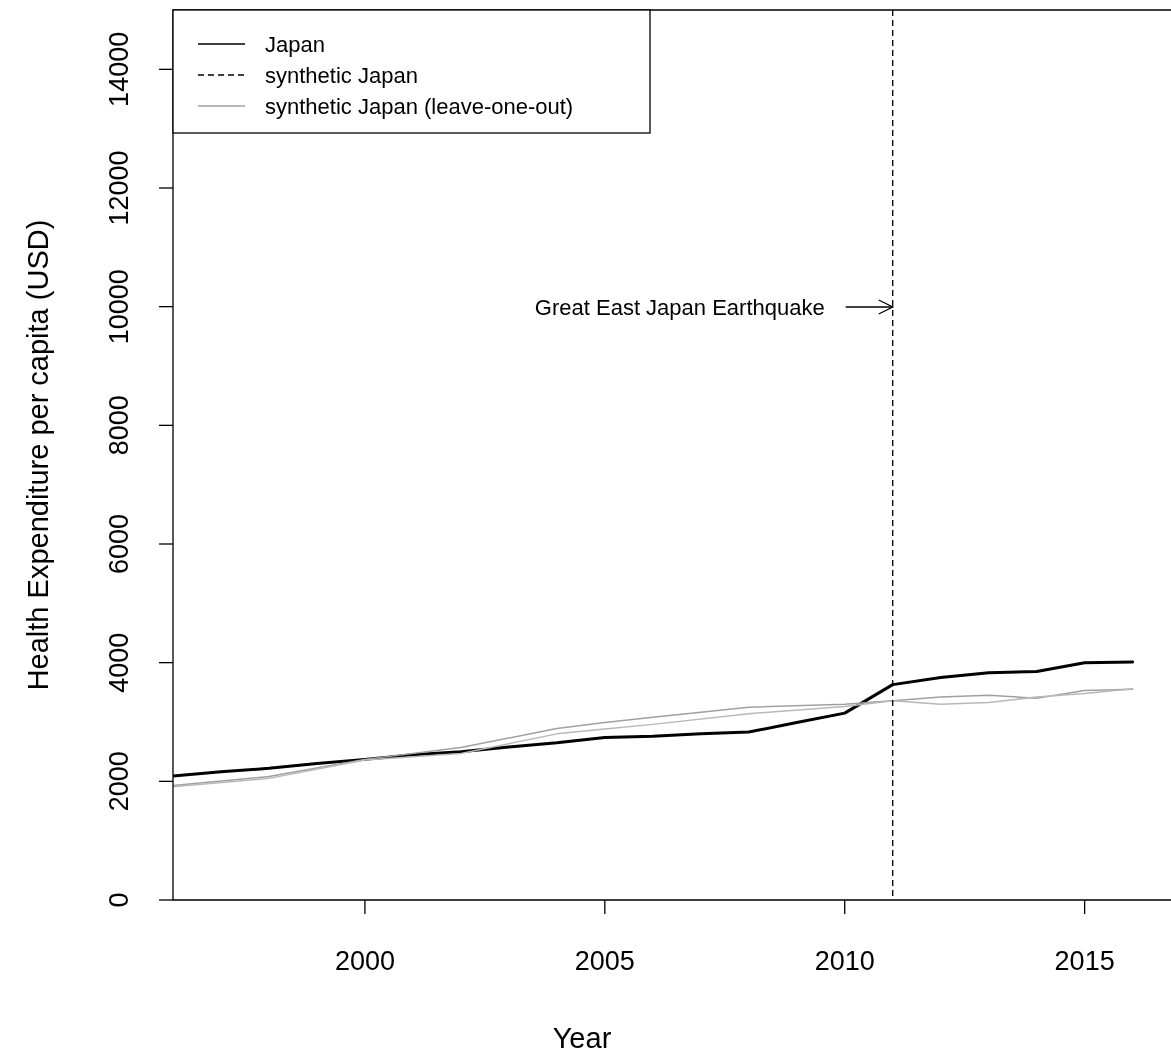 The height and width of the screenshot is (1059, 1171). Describe the element at coordinates (295, 44) in the screenshot. I see `legend-label: Japan` at that location.